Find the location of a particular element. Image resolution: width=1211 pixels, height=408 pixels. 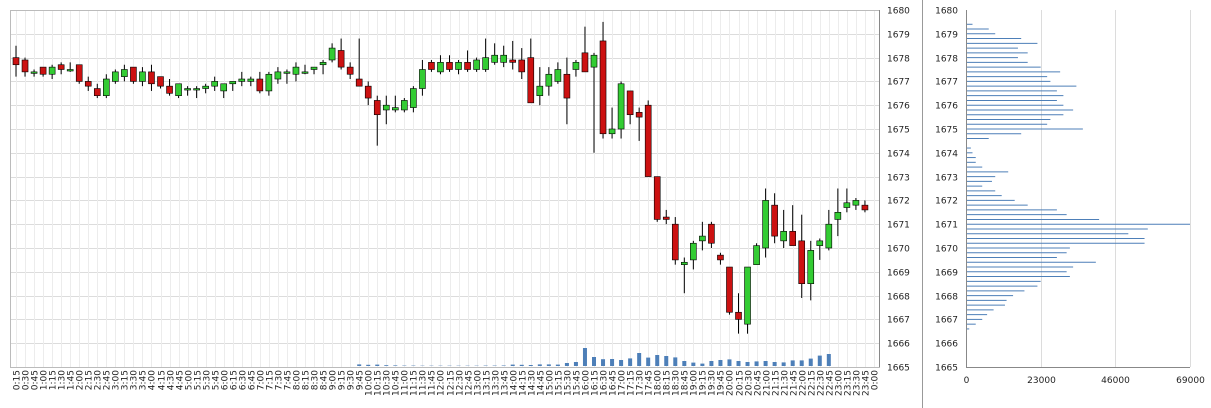

profile-price-tick-label: 1668 is located at coordinates (946, 298).